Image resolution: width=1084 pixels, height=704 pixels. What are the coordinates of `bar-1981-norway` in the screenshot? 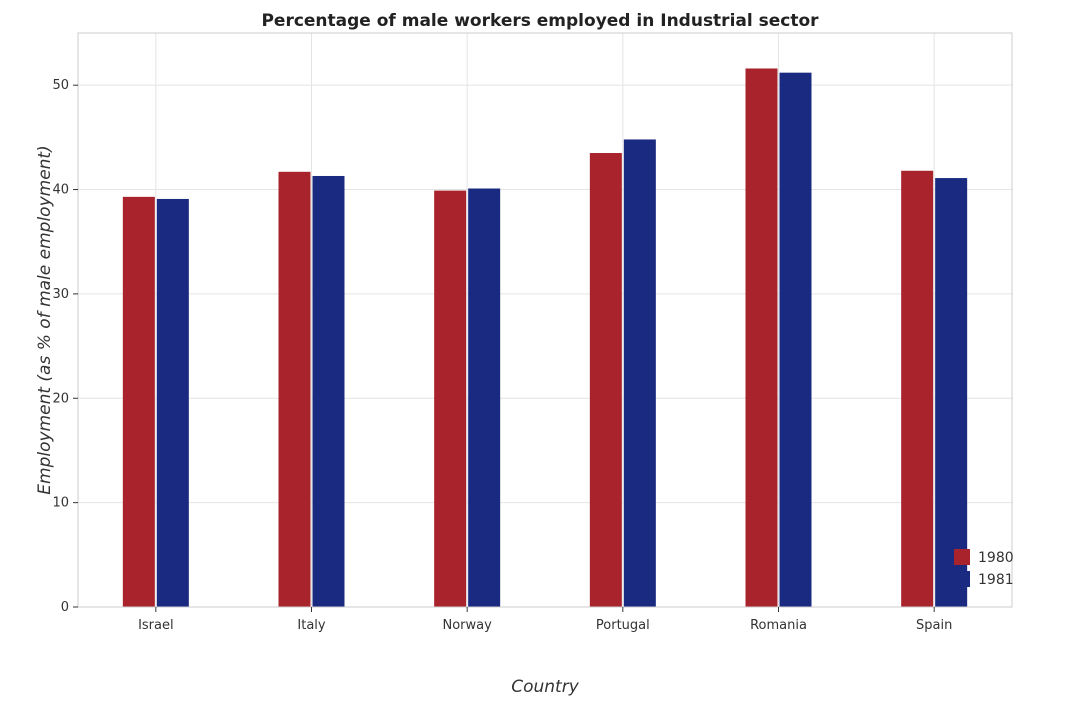 It's located at (484, 397).